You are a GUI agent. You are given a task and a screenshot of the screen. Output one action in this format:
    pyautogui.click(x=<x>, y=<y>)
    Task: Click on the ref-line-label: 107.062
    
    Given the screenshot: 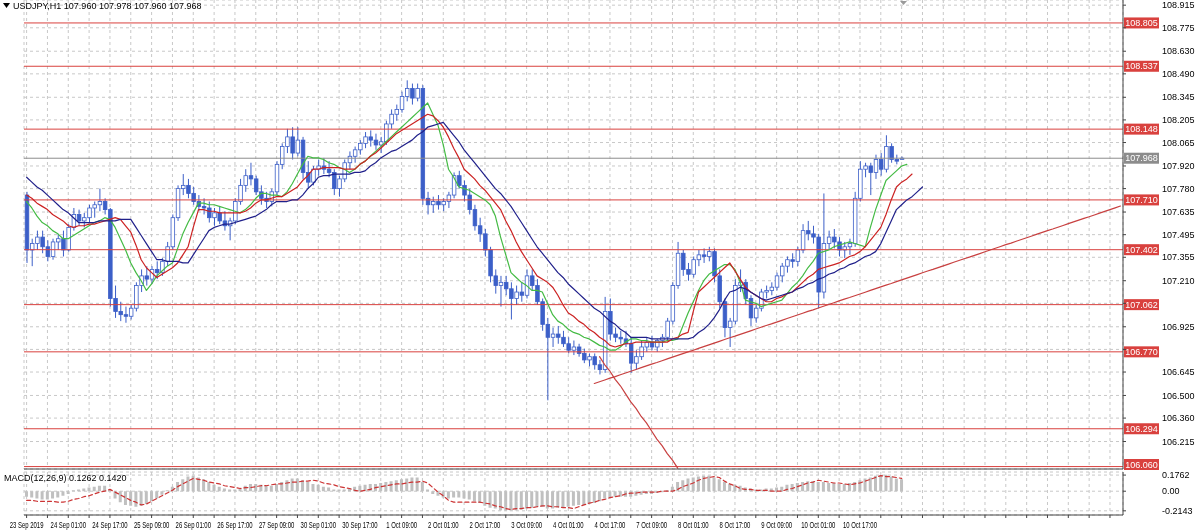 What is the action you would take?
    pyautogui.click(x=1141, y=304)
    